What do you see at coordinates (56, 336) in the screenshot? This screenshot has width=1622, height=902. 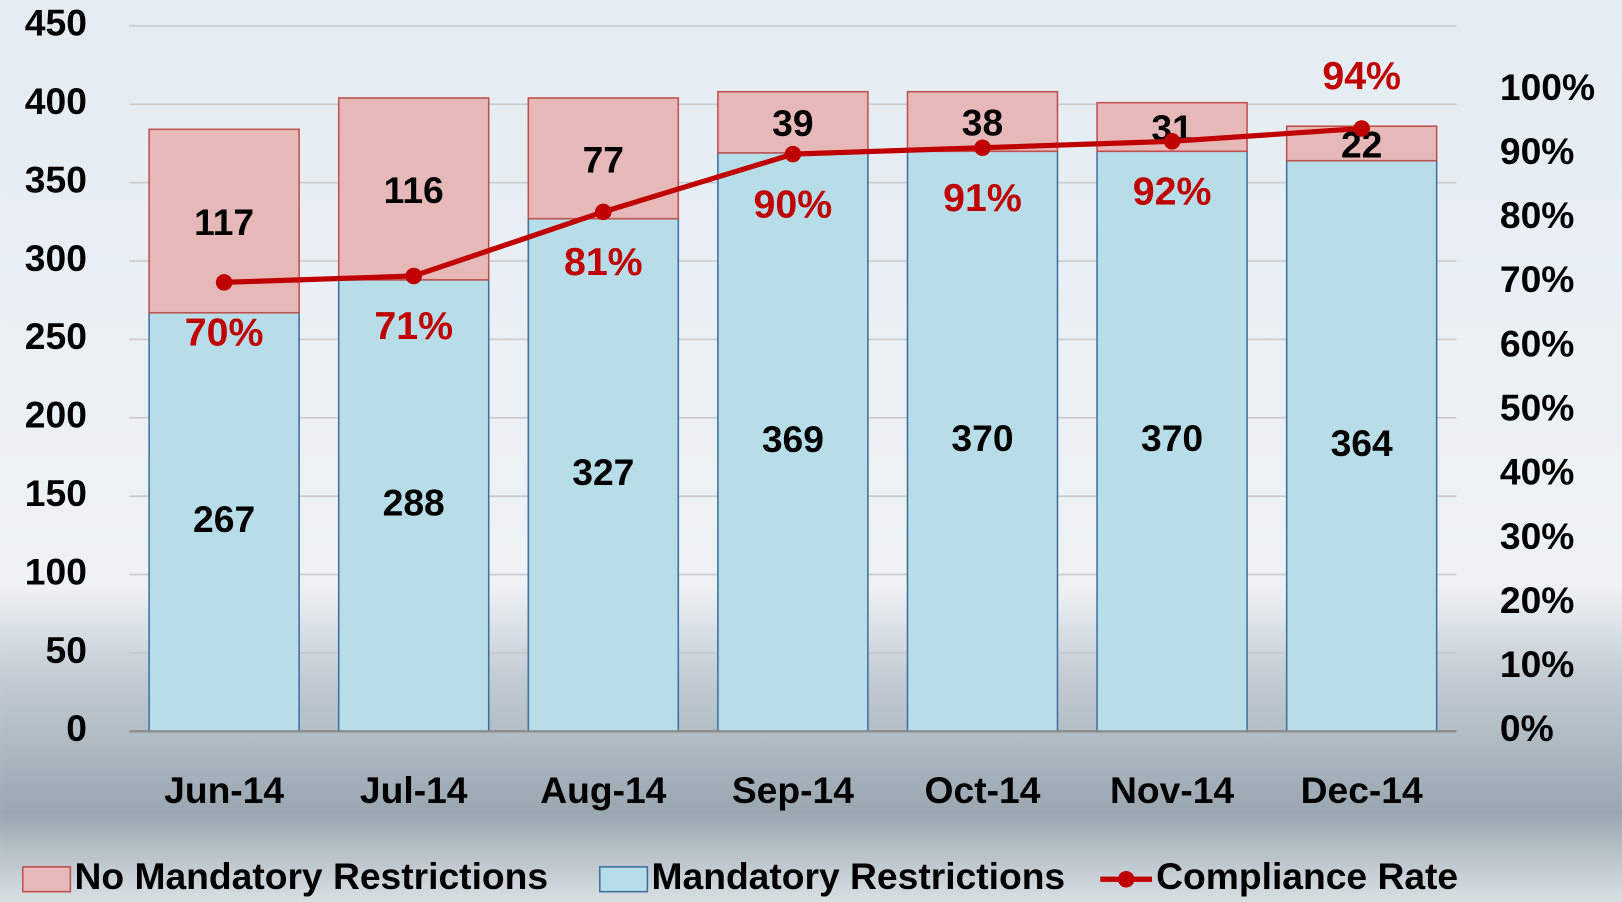 I see `y-tick-label: 250` at bounding box center [56, 336].